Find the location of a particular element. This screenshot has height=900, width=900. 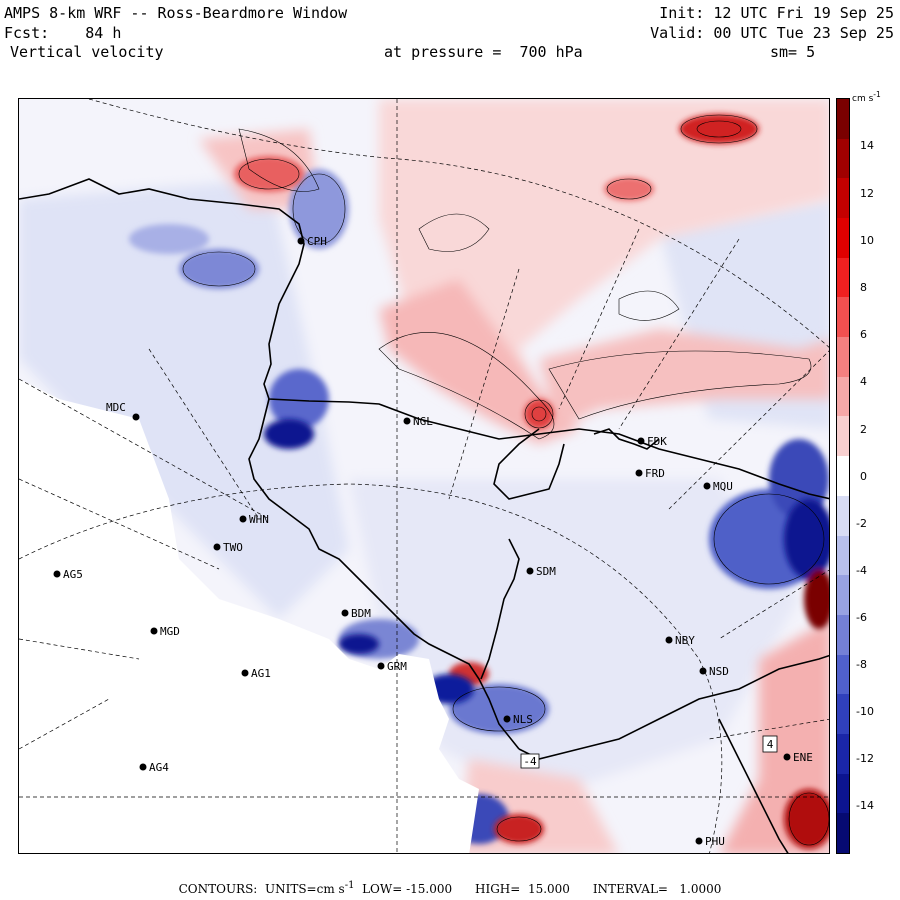

colorbar-tick-label: -8 is located at coordinates (861, 664).